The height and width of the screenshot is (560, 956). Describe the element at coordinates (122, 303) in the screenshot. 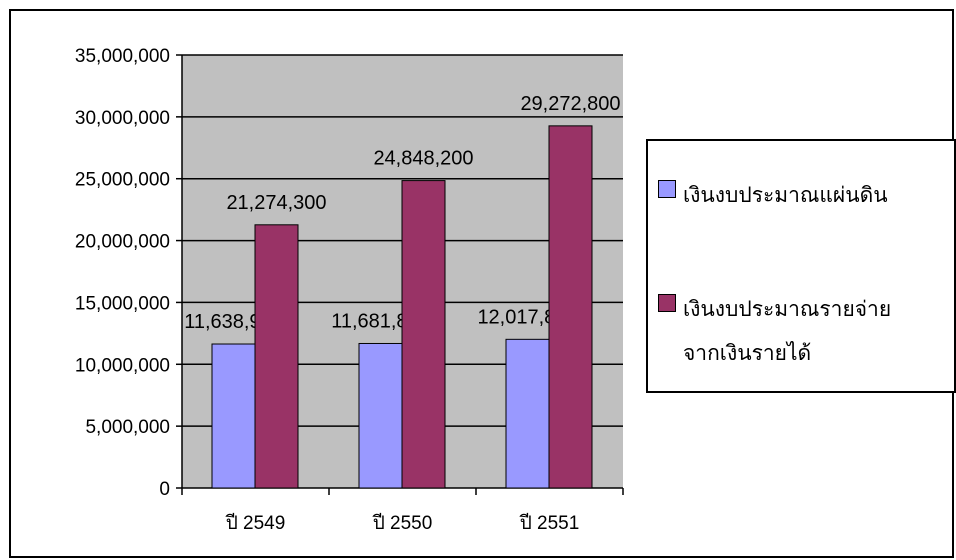

I see `y-tick-label: 15,000,000` at that location.